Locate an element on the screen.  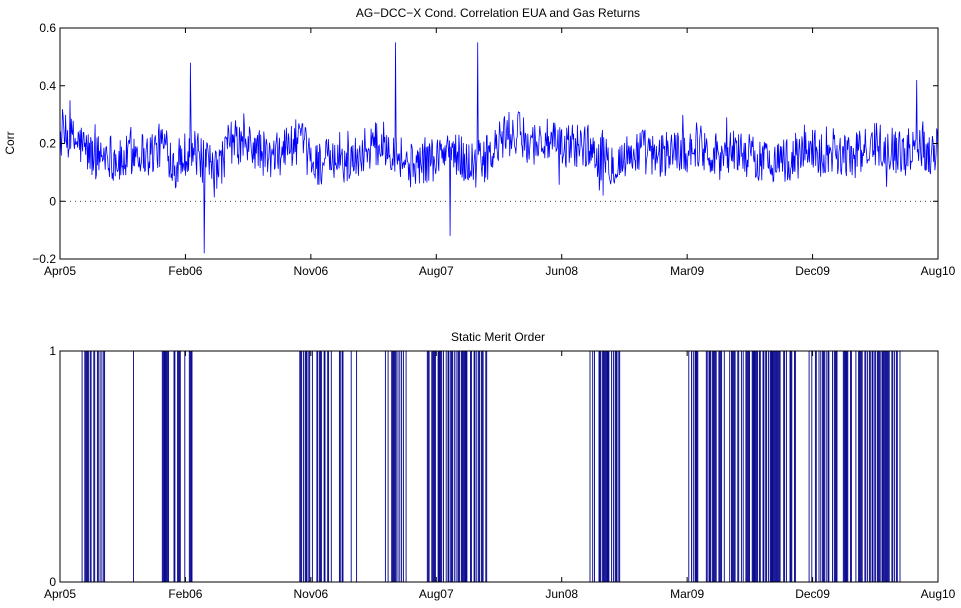
chart-title: Static Merit Order is located at coordinates (498, 337).